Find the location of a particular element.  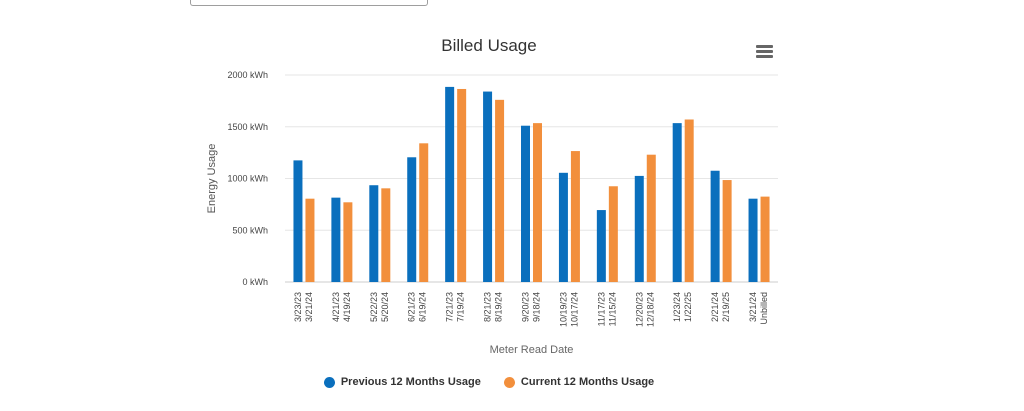

x-tick-label: 5/22/23 is located at coordinates (374, 307).